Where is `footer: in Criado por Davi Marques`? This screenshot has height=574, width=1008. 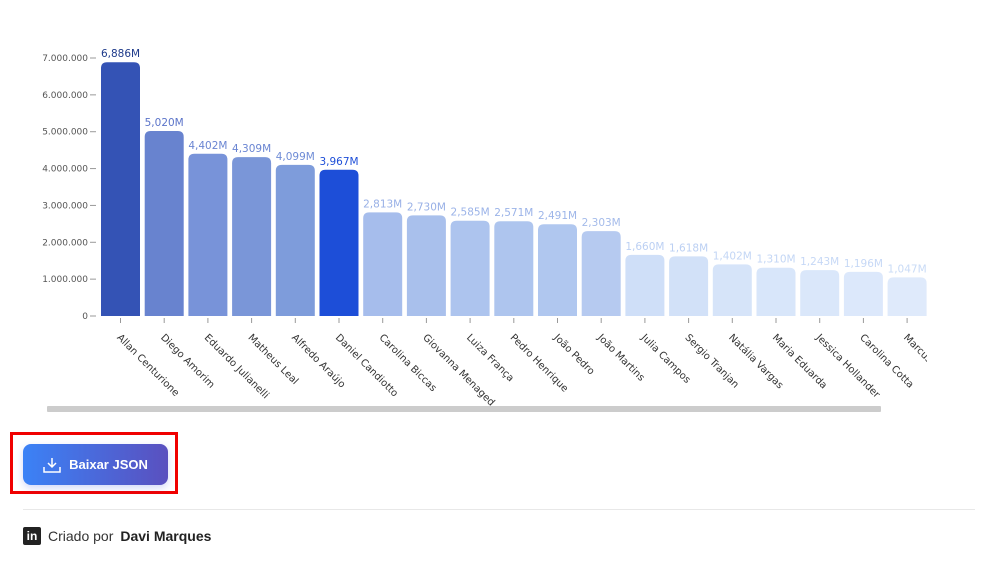 footer: in Criado por Davi Marques is located at coordinates (117, 536).